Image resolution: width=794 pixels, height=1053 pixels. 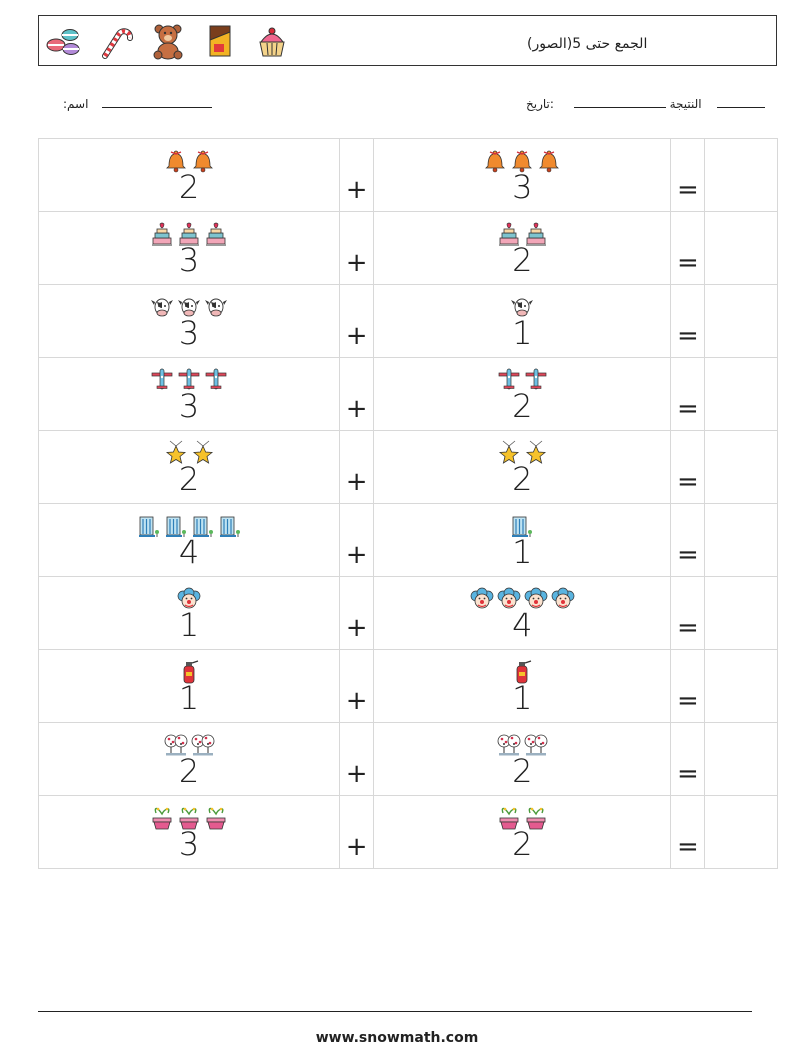 I want to click on addend-b-number: 4, so click(x=522, y=625).